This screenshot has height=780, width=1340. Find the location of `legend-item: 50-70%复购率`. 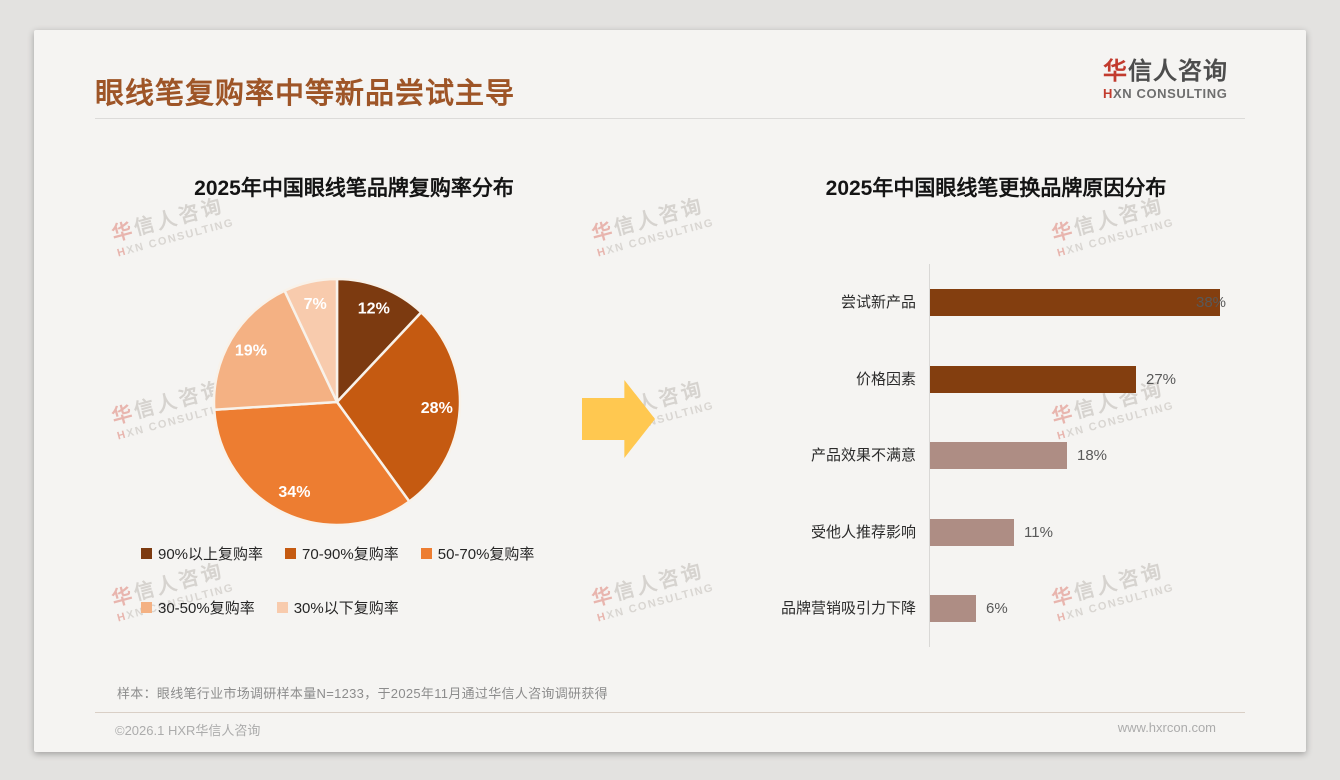

legend-item: 50-70%复购率 is located at coordinates (477, 553).